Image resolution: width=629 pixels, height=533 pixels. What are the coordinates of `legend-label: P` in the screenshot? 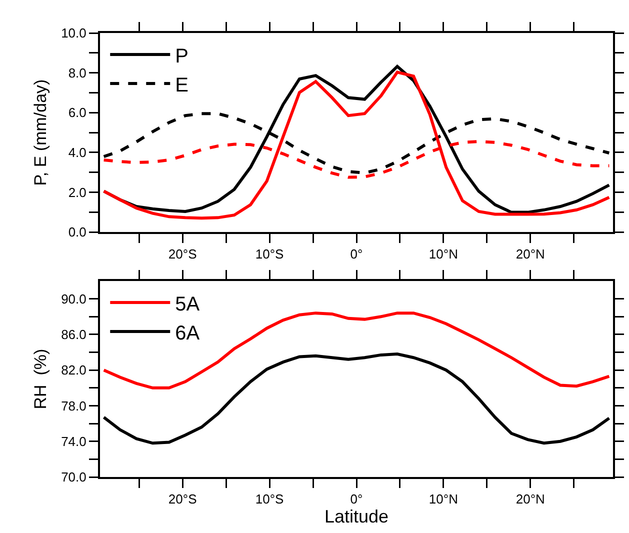 It's located at (181, 56).